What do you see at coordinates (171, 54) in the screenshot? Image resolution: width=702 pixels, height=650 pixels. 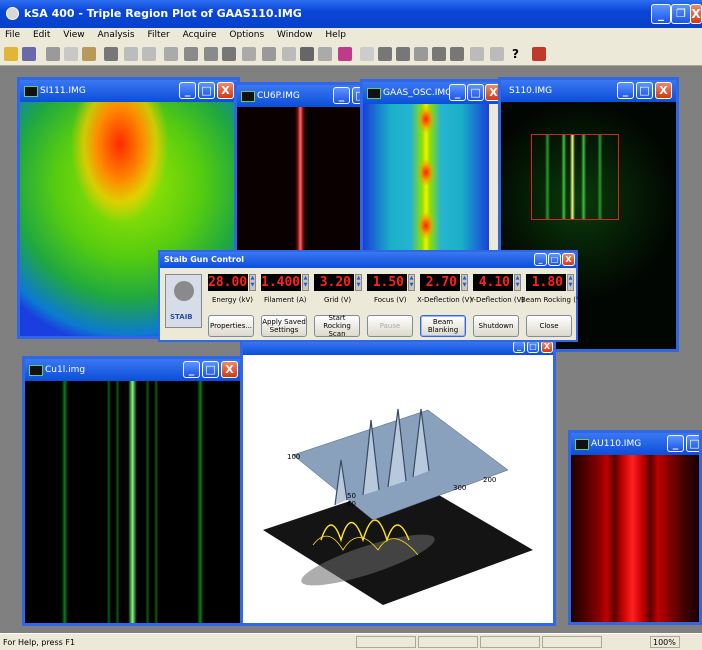 I see `camera-icon` at bounding box center [171, 54].